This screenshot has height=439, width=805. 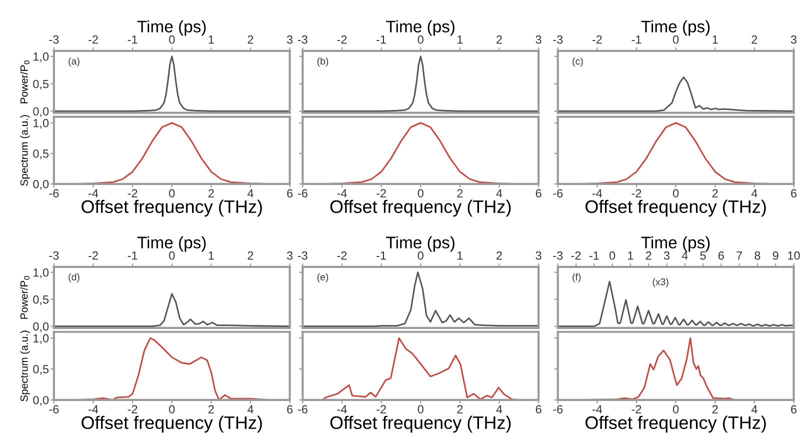 What do you see at coordinates (322, 277) in the screenshot?
I see `annotation: (e)` at bounding box center [322, 277].